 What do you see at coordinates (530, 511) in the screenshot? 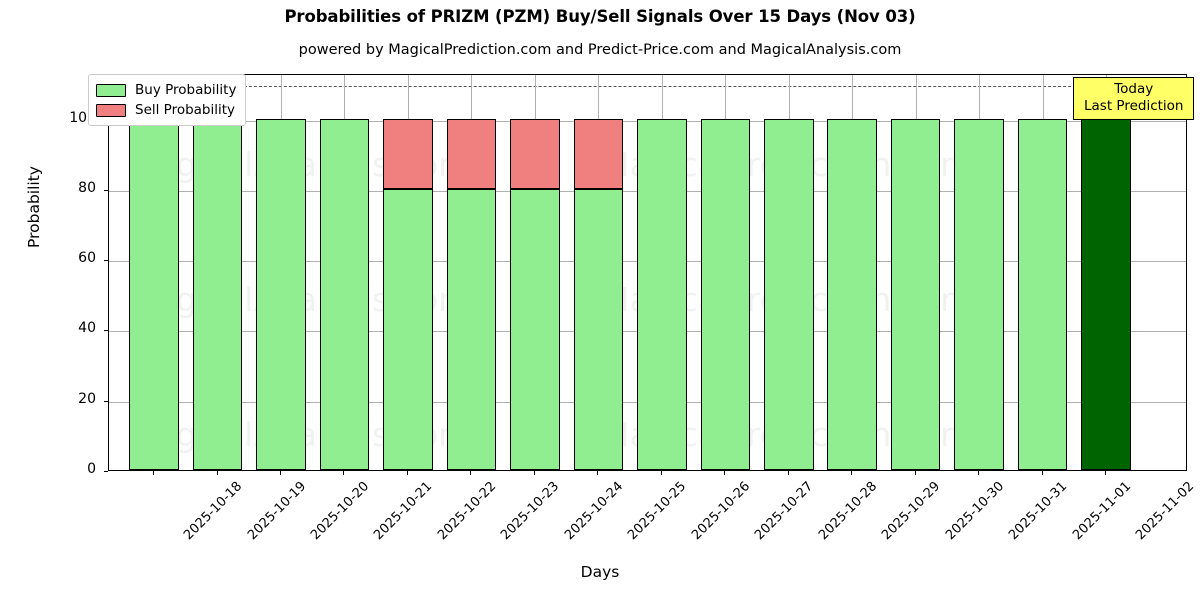
I see `x-tick-label-2025-10-23: 2025-10-23` at bounding box center [530, 511].